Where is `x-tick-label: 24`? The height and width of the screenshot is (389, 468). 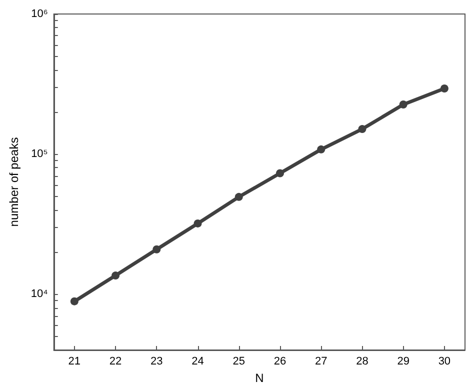
x-tick-label: 24 is located at coordinates (198, 362).